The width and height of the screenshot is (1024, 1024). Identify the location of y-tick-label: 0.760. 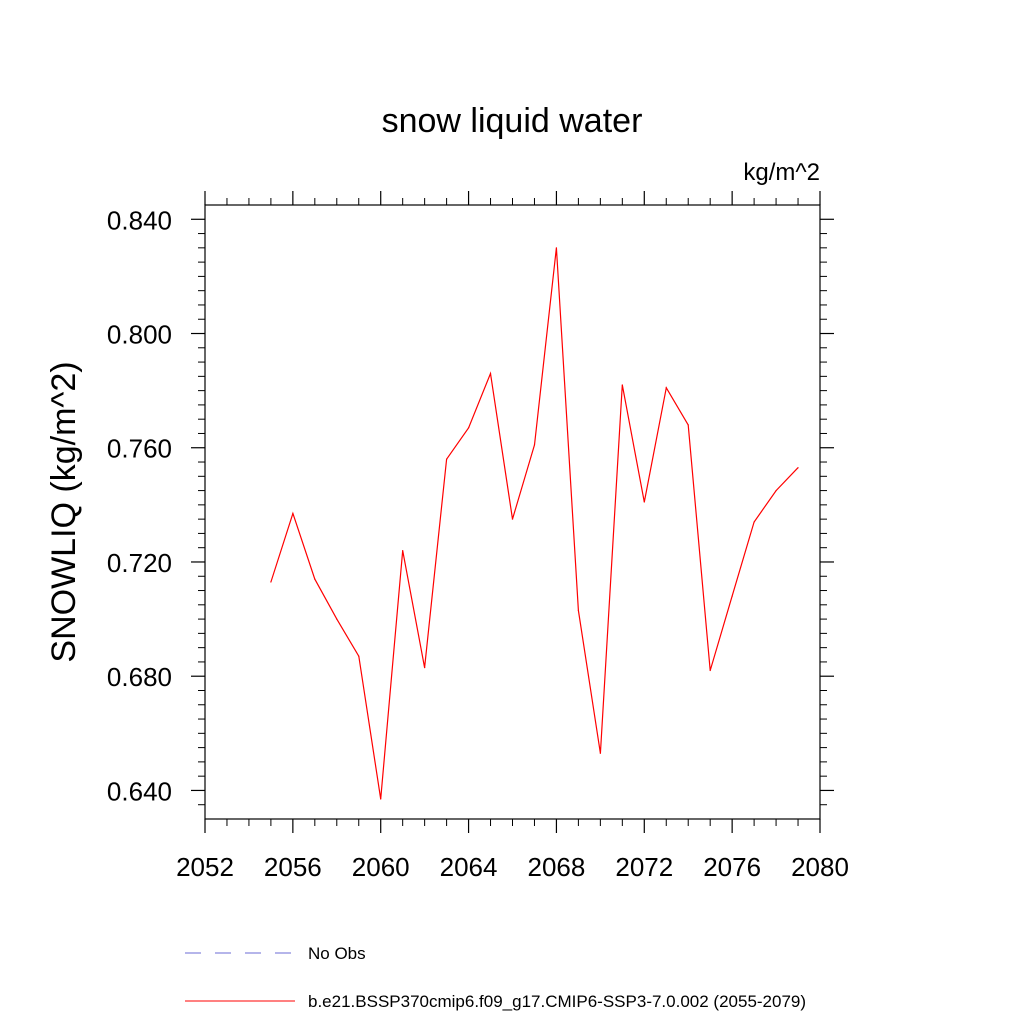
(139, 449).